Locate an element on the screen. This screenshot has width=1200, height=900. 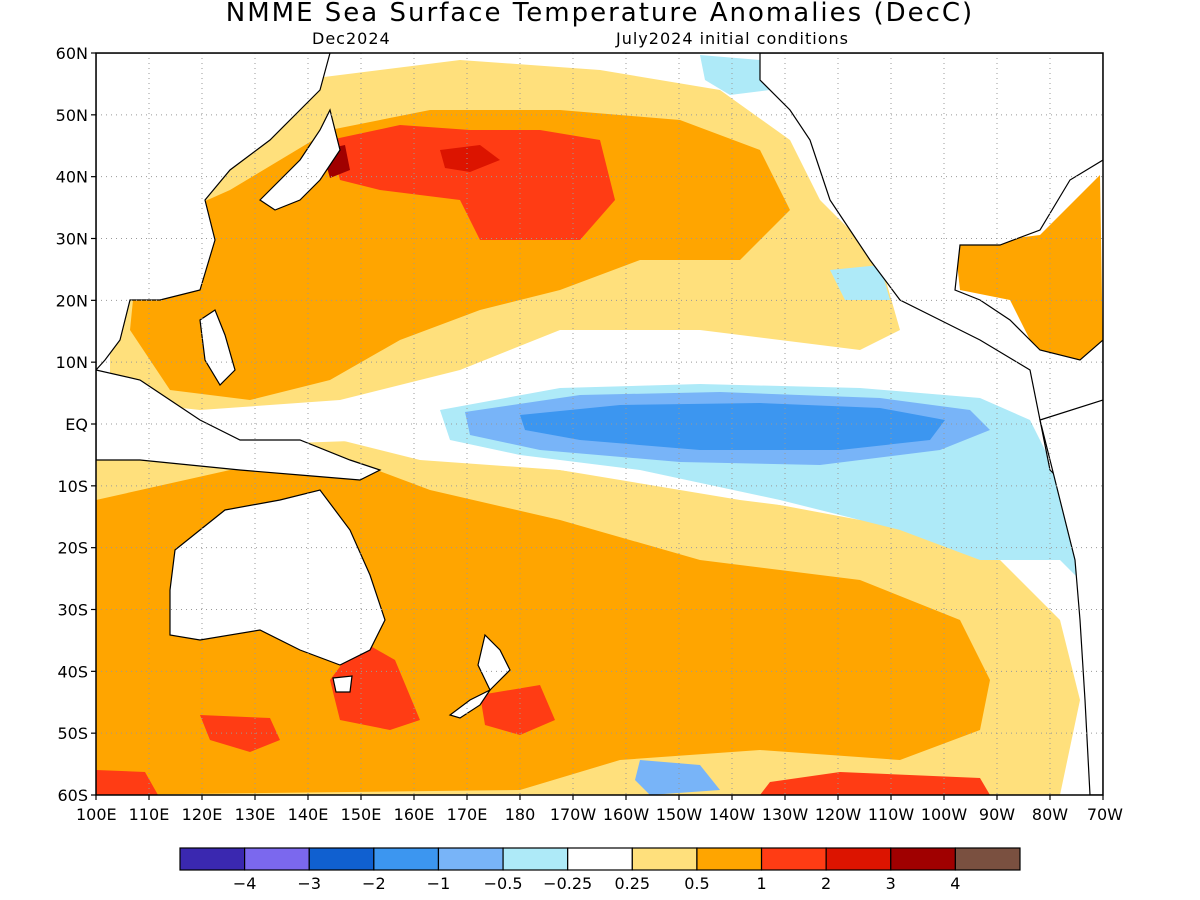
anomaly-southern-ocean-red is located at coordinates (240, 733).